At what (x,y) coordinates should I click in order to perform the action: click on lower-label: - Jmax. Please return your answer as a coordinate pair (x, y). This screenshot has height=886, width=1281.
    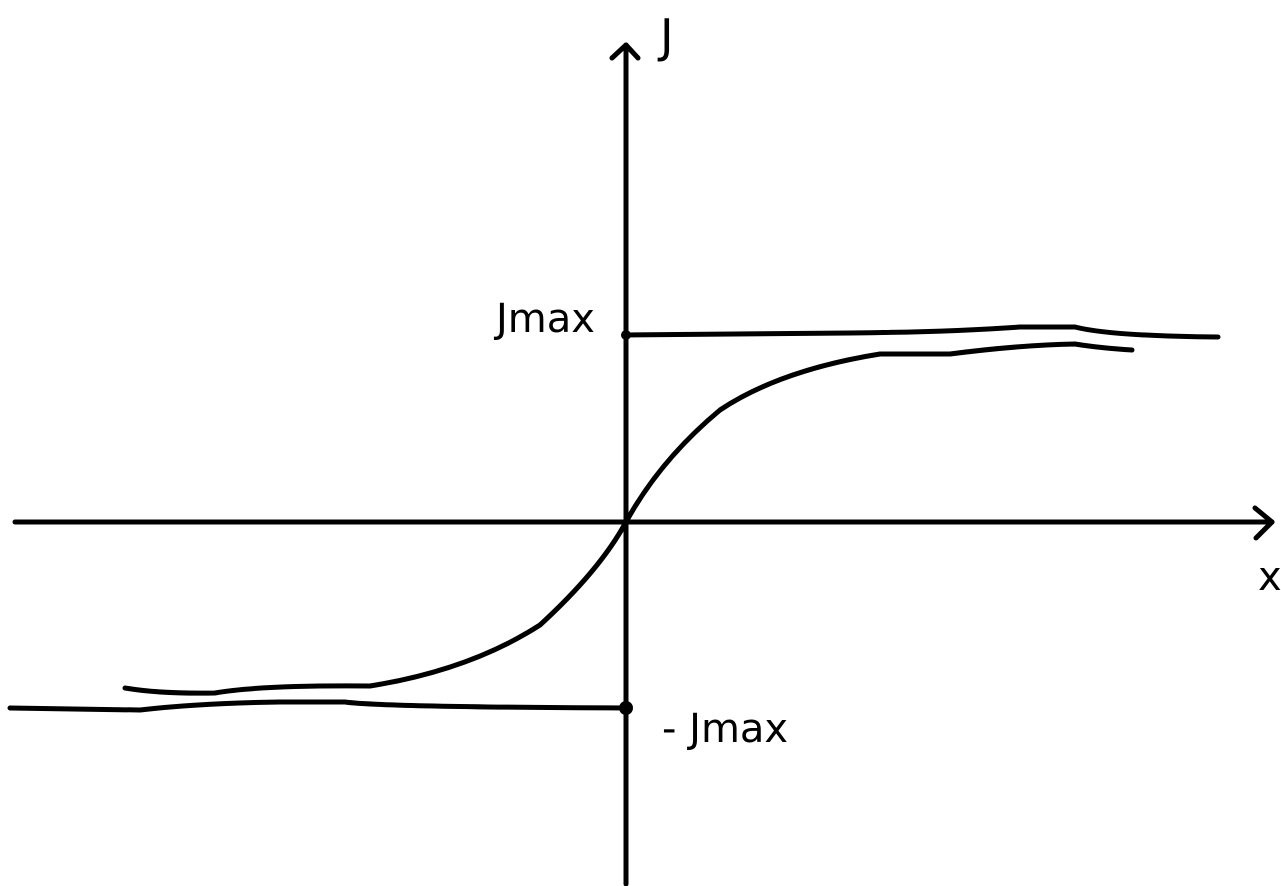
    Looking at the image, I should click on (725, 729).